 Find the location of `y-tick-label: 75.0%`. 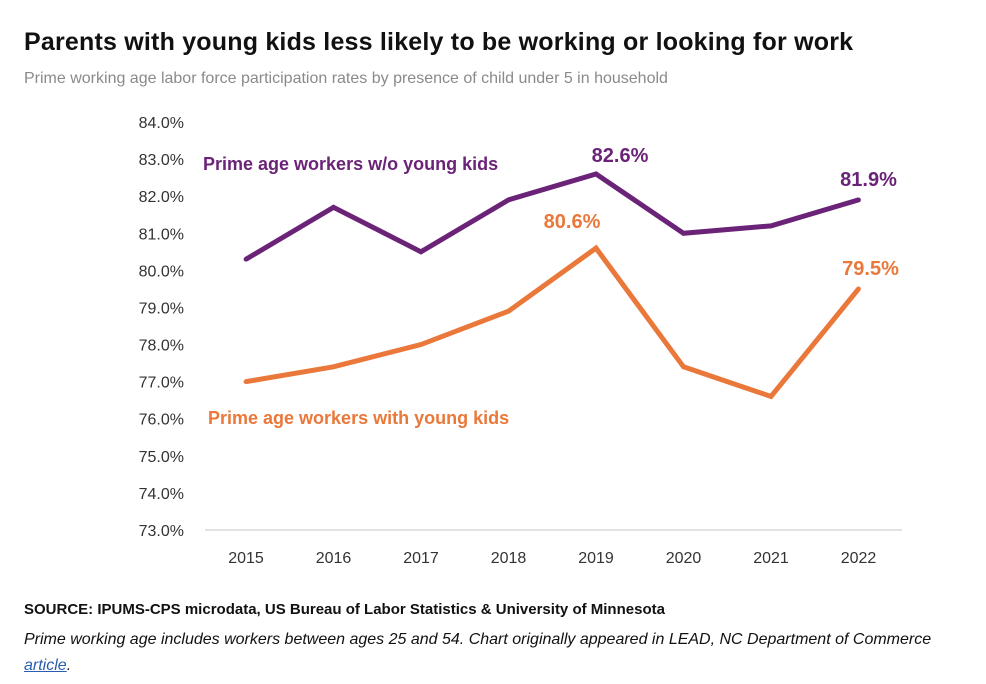

y-tick-label: 75.0% is located at coordinates (161, 457).